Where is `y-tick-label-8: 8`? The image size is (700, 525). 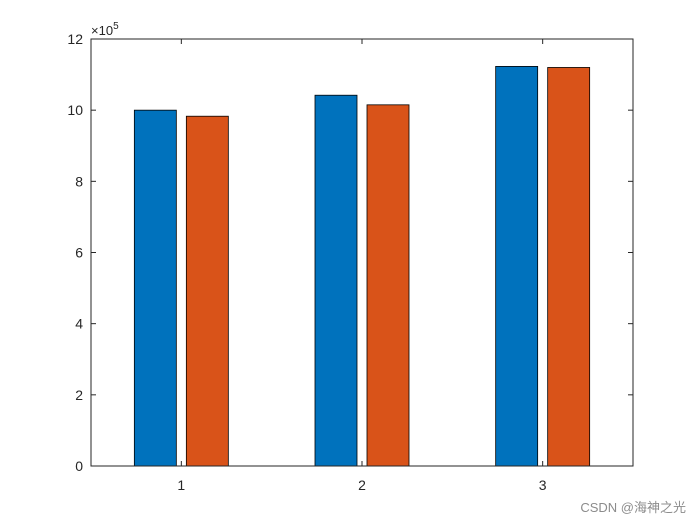 y-tick-label-8: 8 is located at coordinates (79, 181).